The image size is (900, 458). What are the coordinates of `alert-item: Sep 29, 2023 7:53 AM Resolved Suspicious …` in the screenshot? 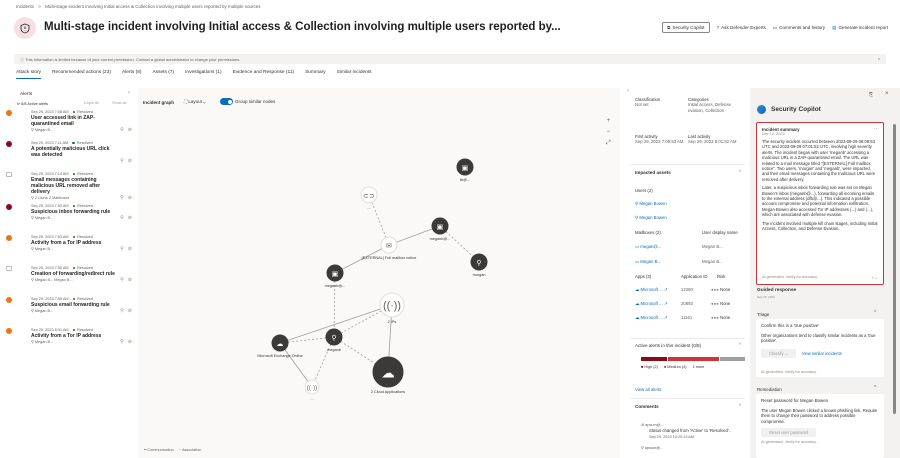 It's located at (68, 212).